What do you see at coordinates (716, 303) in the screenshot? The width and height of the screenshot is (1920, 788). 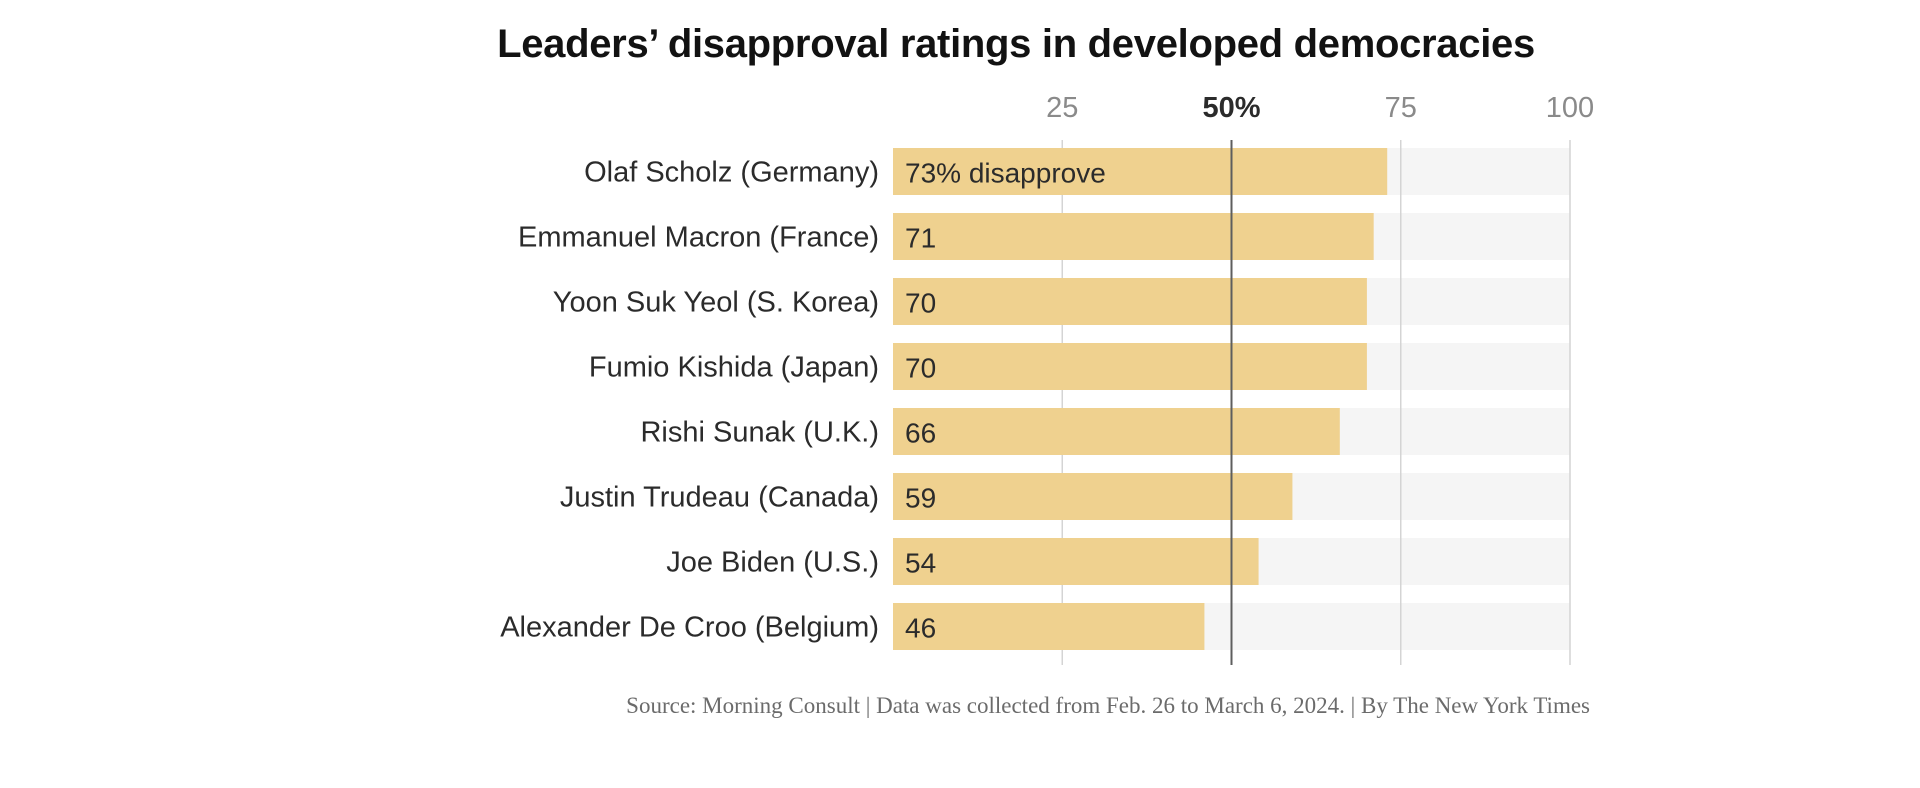 I see `category-label: Yoon Suk Yeol (S. Korea)` at bounding box center [716, 303].